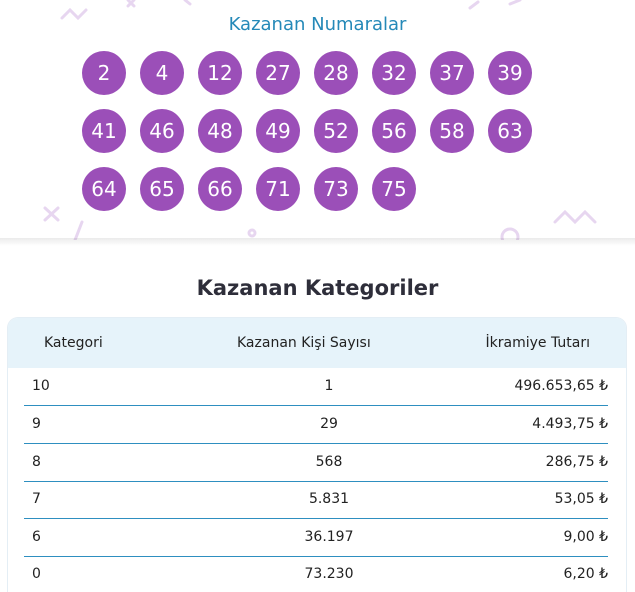 The width and height of the screenshot is (635, 592). What do you see at coordinates (510, 233) in the screenshot?
I see `ring-decoration-icon` at bounding box center [510, 233].